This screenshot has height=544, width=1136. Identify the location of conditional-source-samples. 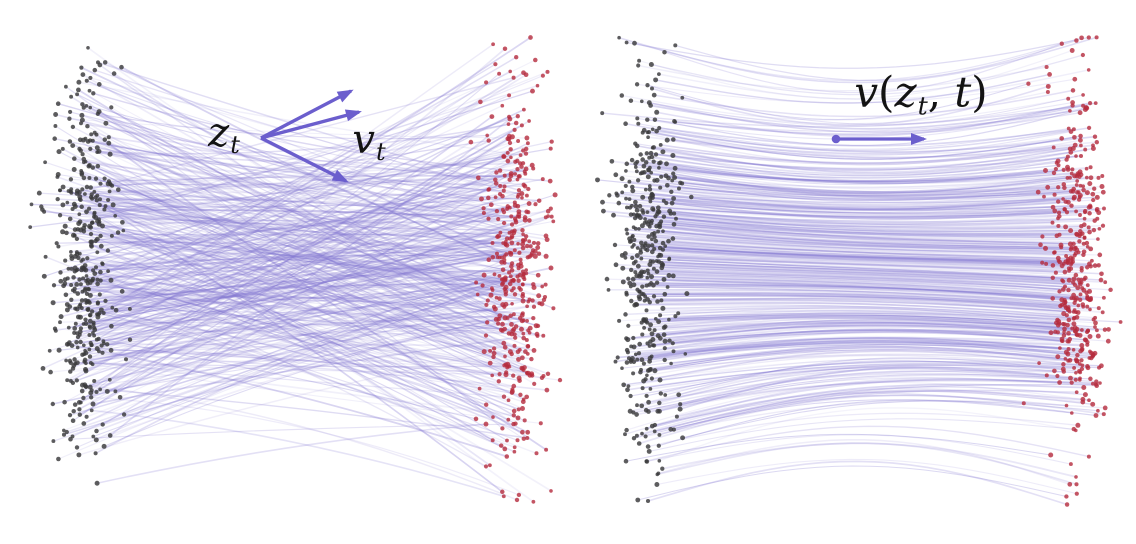
(80, 266).